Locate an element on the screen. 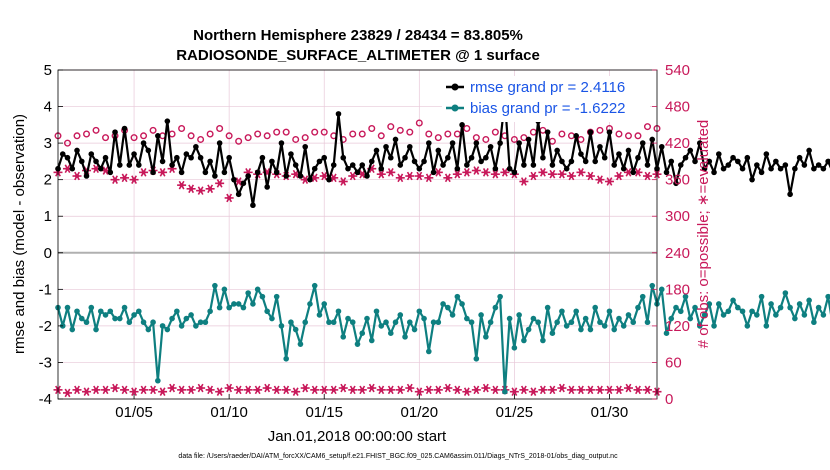  y-tick-label: -3 is located at coordinates (45, 362).